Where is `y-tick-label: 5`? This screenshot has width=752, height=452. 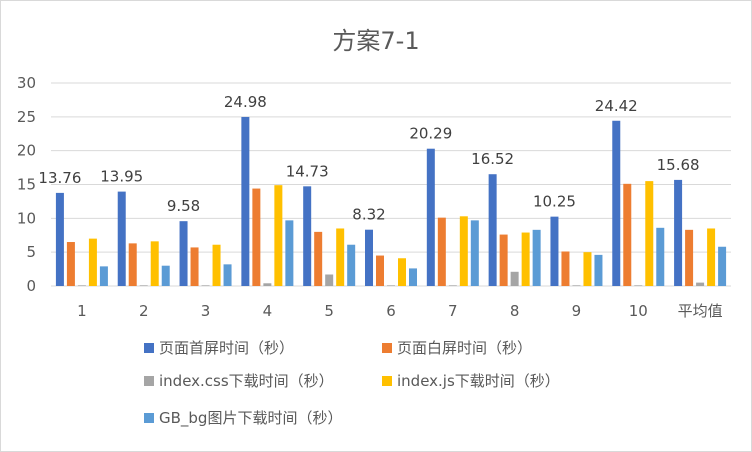 y-tick-label: 5 is located at coordinates (31, 252).